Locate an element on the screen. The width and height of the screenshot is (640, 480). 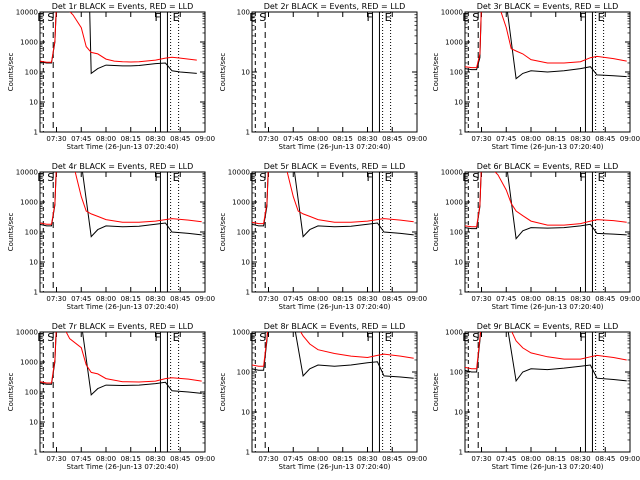
series-line-events is located at coordinates (546, 46).